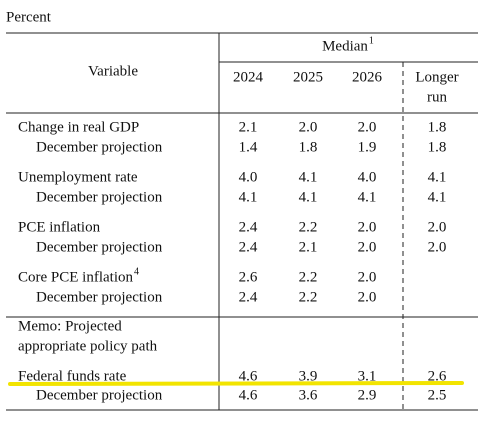  Describe the element at coordinates (248, 147) in the screenshot. I see `cell-value: 1.4` at that location.